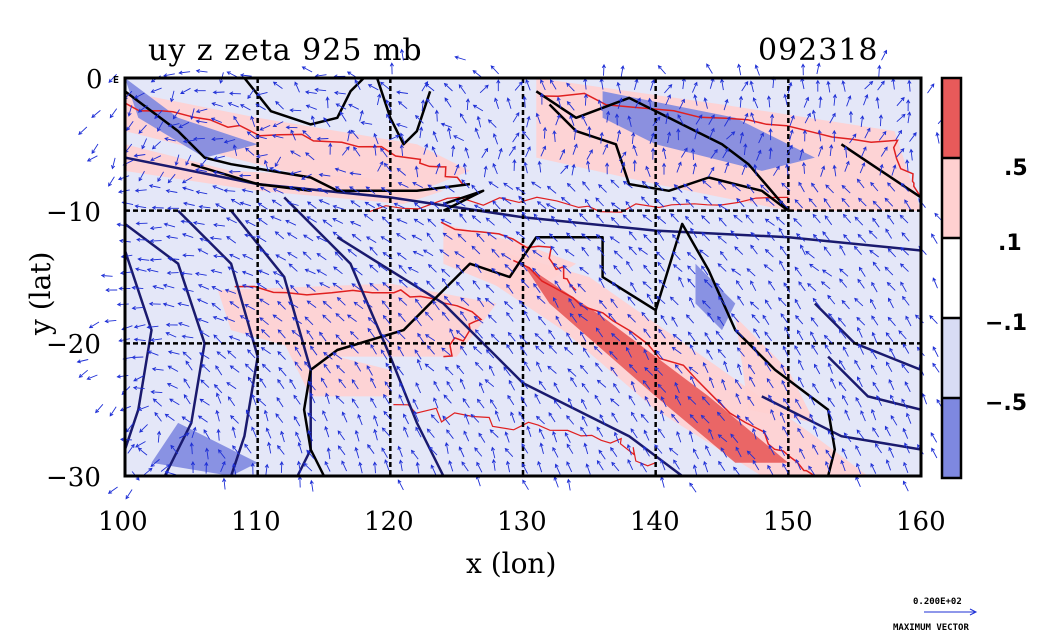 This screenshot has height=637, width=1056. I want to click on colorbar-swatch-mid-high, so click(951, 198).